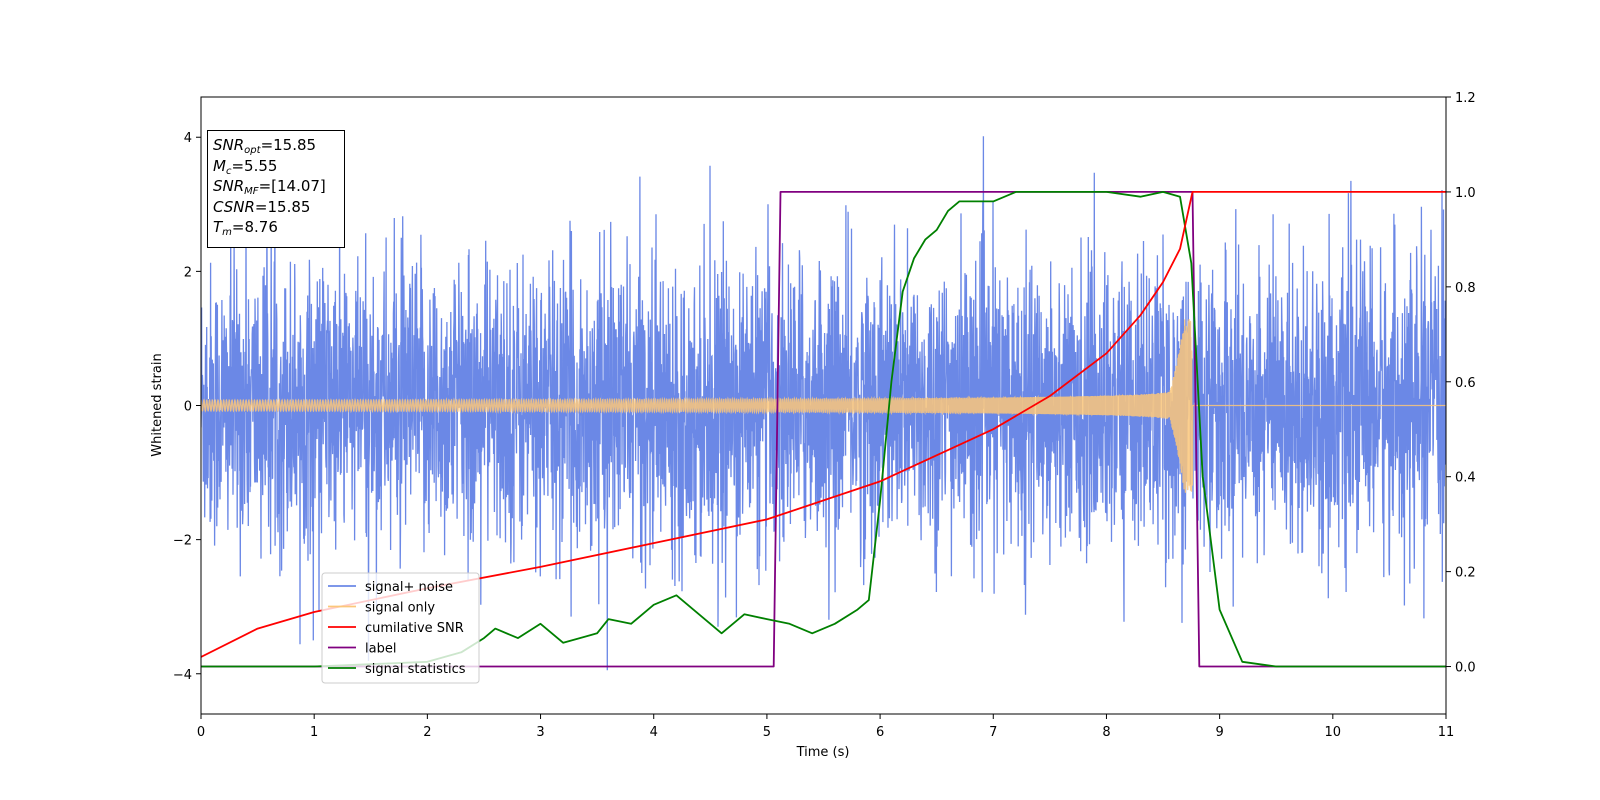 The width and height of the screenshot is (1600, 800). Describe the element at coordinates (1465, 193) in the screenshot. I see `y2-tick-label: 1.0` at that location.